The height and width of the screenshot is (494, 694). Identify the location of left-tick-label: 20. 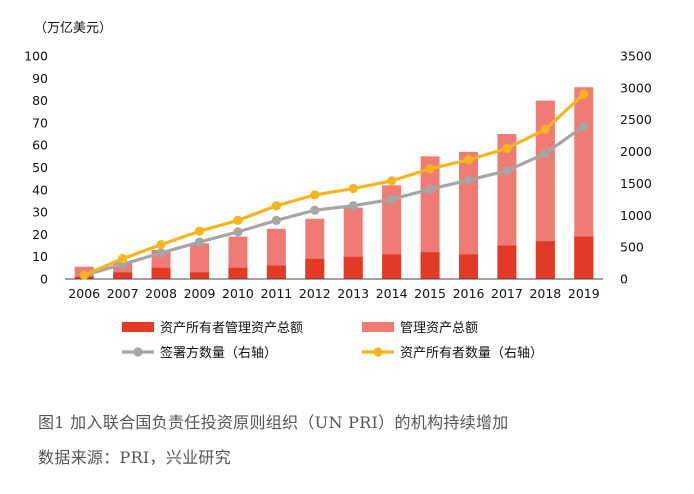
(40, 234).